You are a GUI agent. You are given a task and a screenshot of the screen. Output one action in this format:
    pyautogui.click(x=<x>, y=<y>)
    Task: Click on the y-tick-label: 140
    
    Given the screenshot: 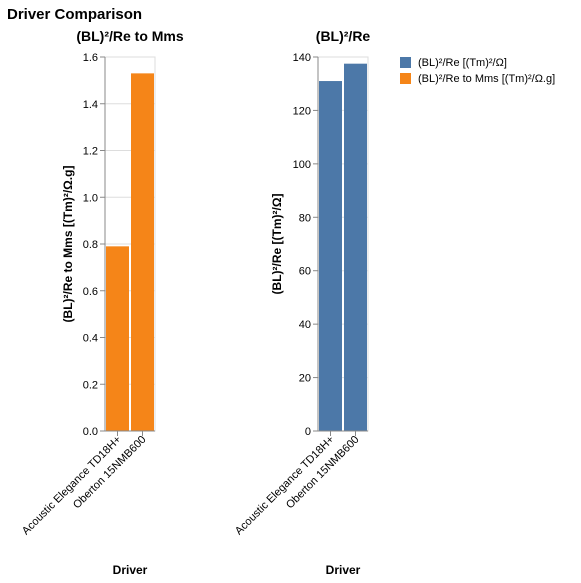 What is the action you would take?
    pyautogui.click(x=302, y=58)
    